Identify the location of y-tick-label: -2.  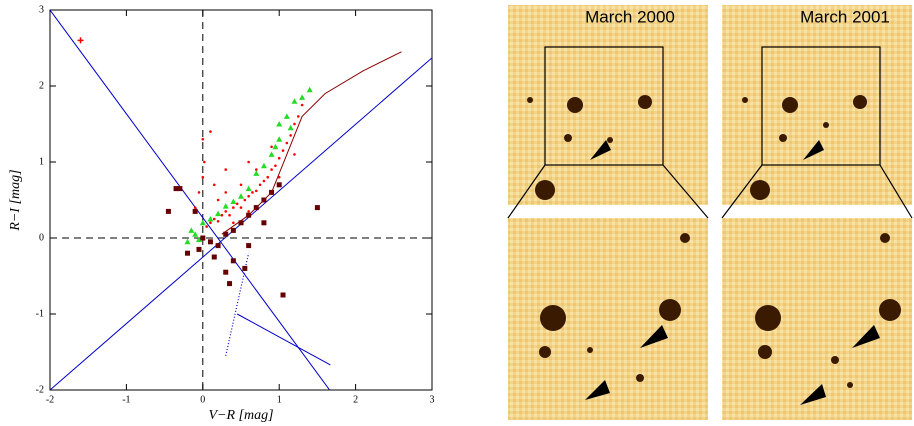
(40, 389).